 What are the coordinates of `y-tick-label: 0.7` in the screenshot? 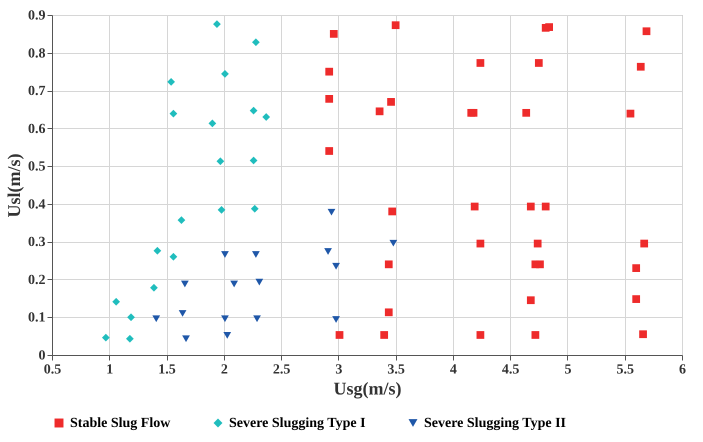 It's located at (37, 92).